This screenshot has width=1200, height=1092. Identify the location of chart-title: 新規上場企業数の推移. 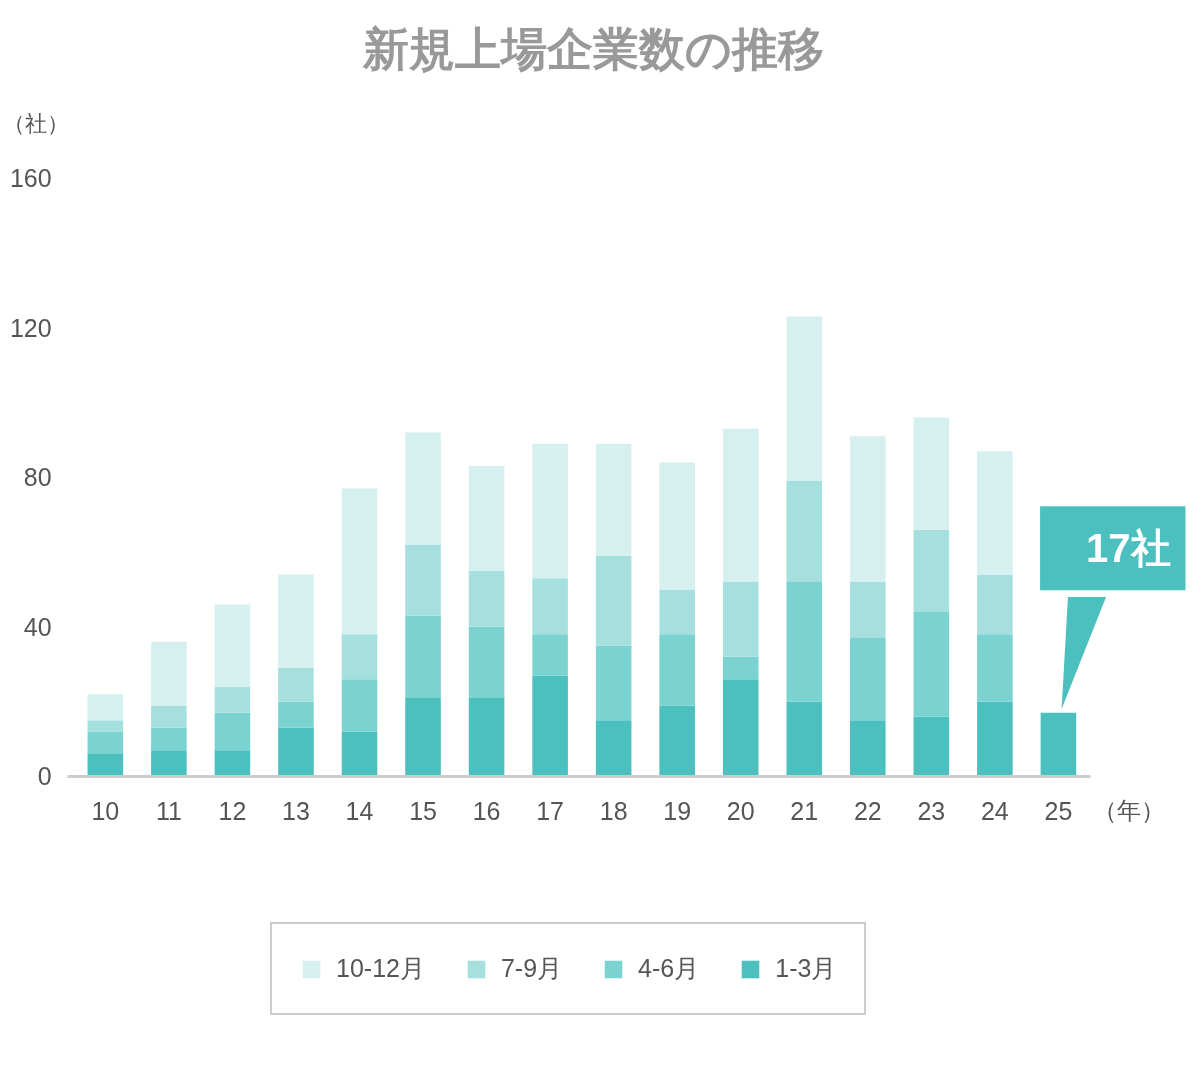
(592, 48).